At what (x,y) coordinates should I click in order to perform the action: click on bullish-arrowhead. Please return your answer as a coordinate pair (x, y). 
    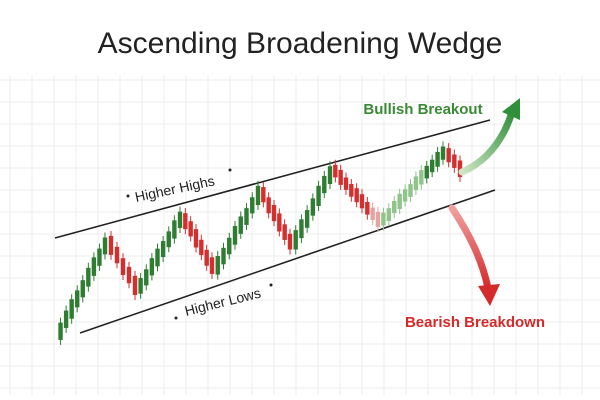
    Looking at the image, I should click on (511, 109).